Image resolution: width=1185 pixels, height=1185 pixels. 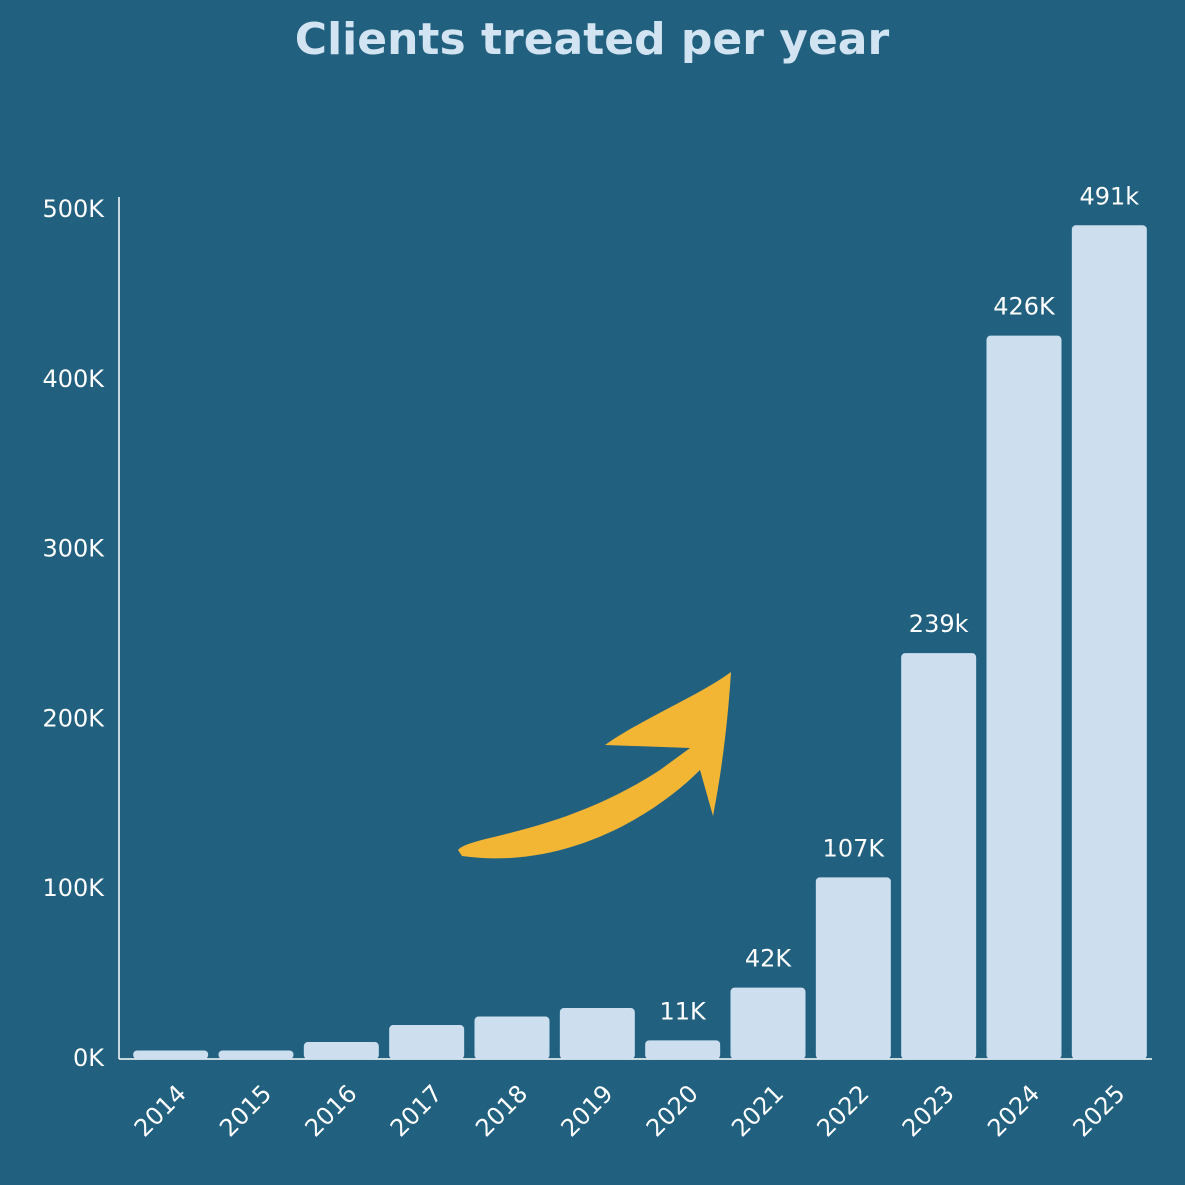 I want to click on value-label: 491k, so click(x=1109, y=196).